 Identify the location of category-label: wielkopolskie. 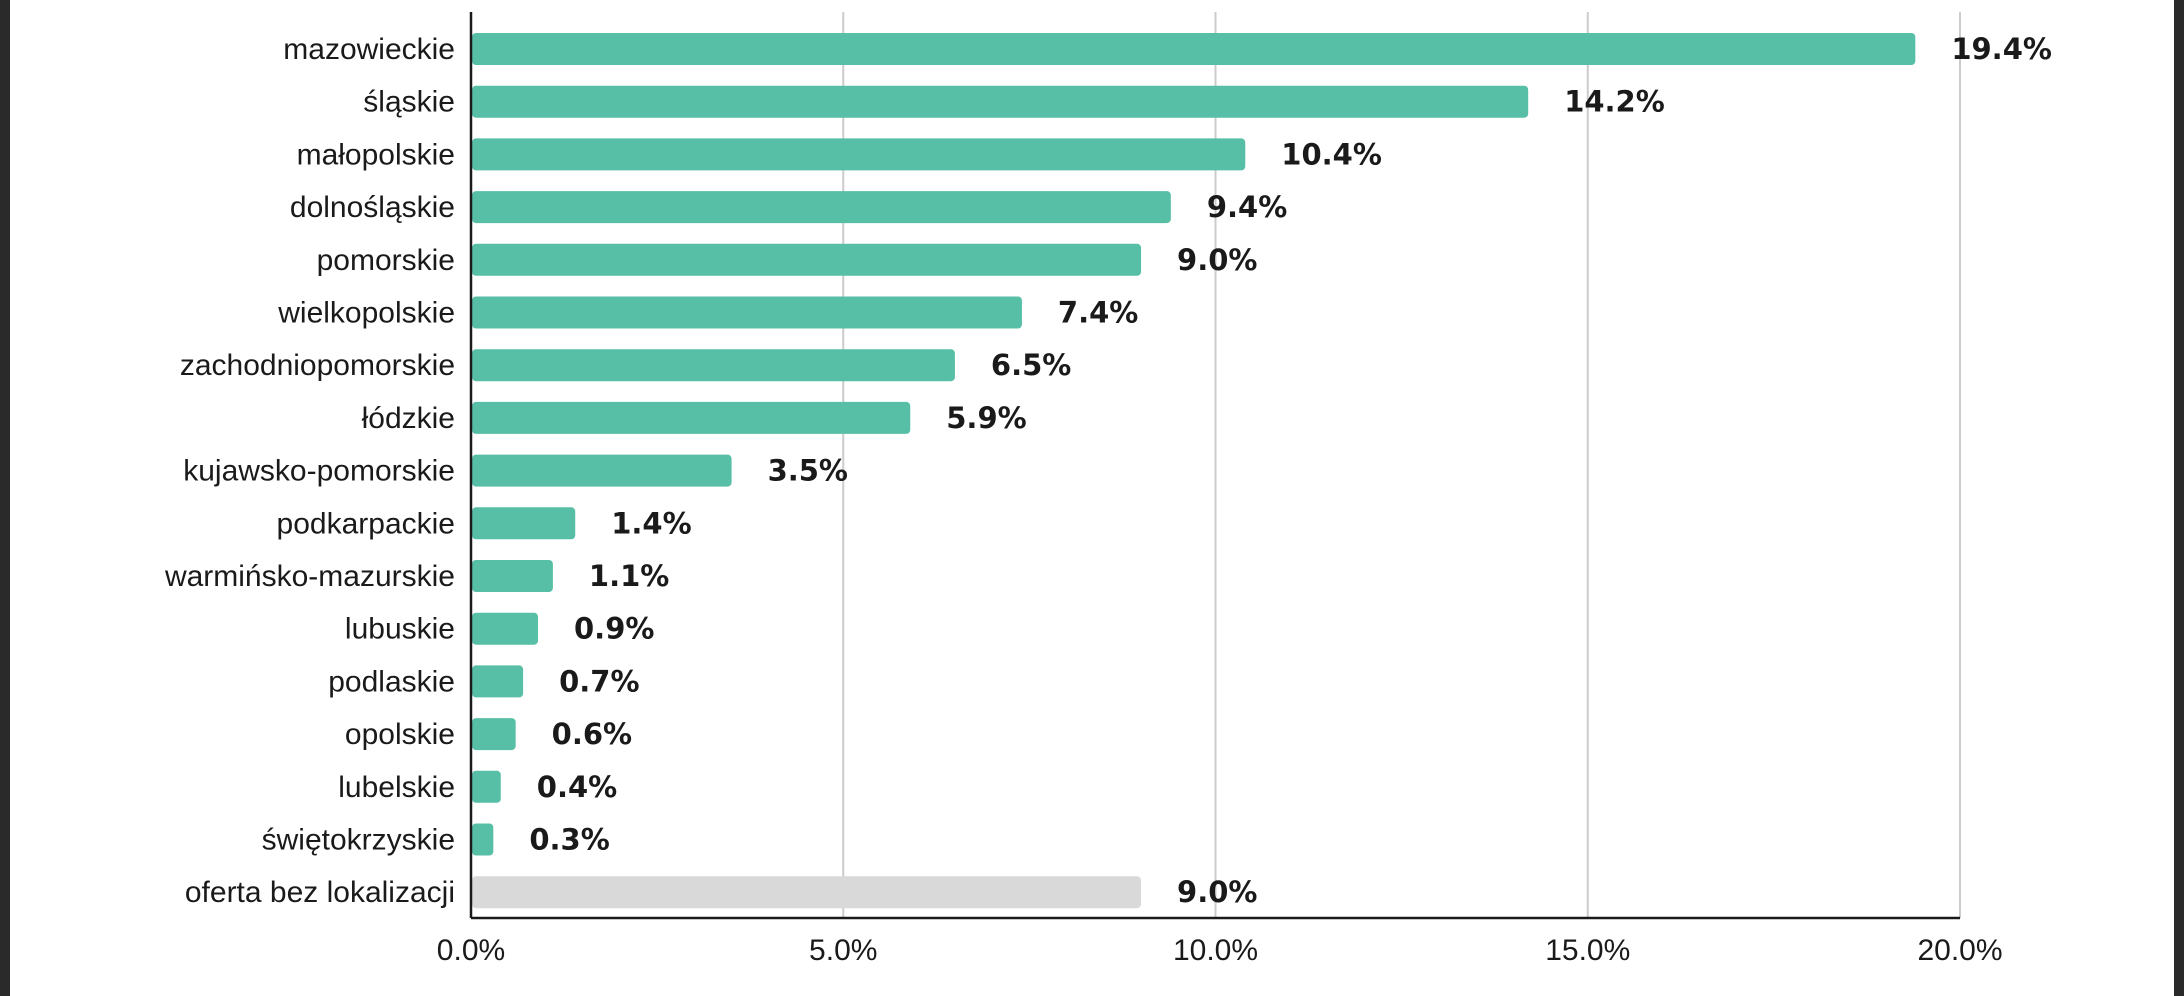
(366, 313).